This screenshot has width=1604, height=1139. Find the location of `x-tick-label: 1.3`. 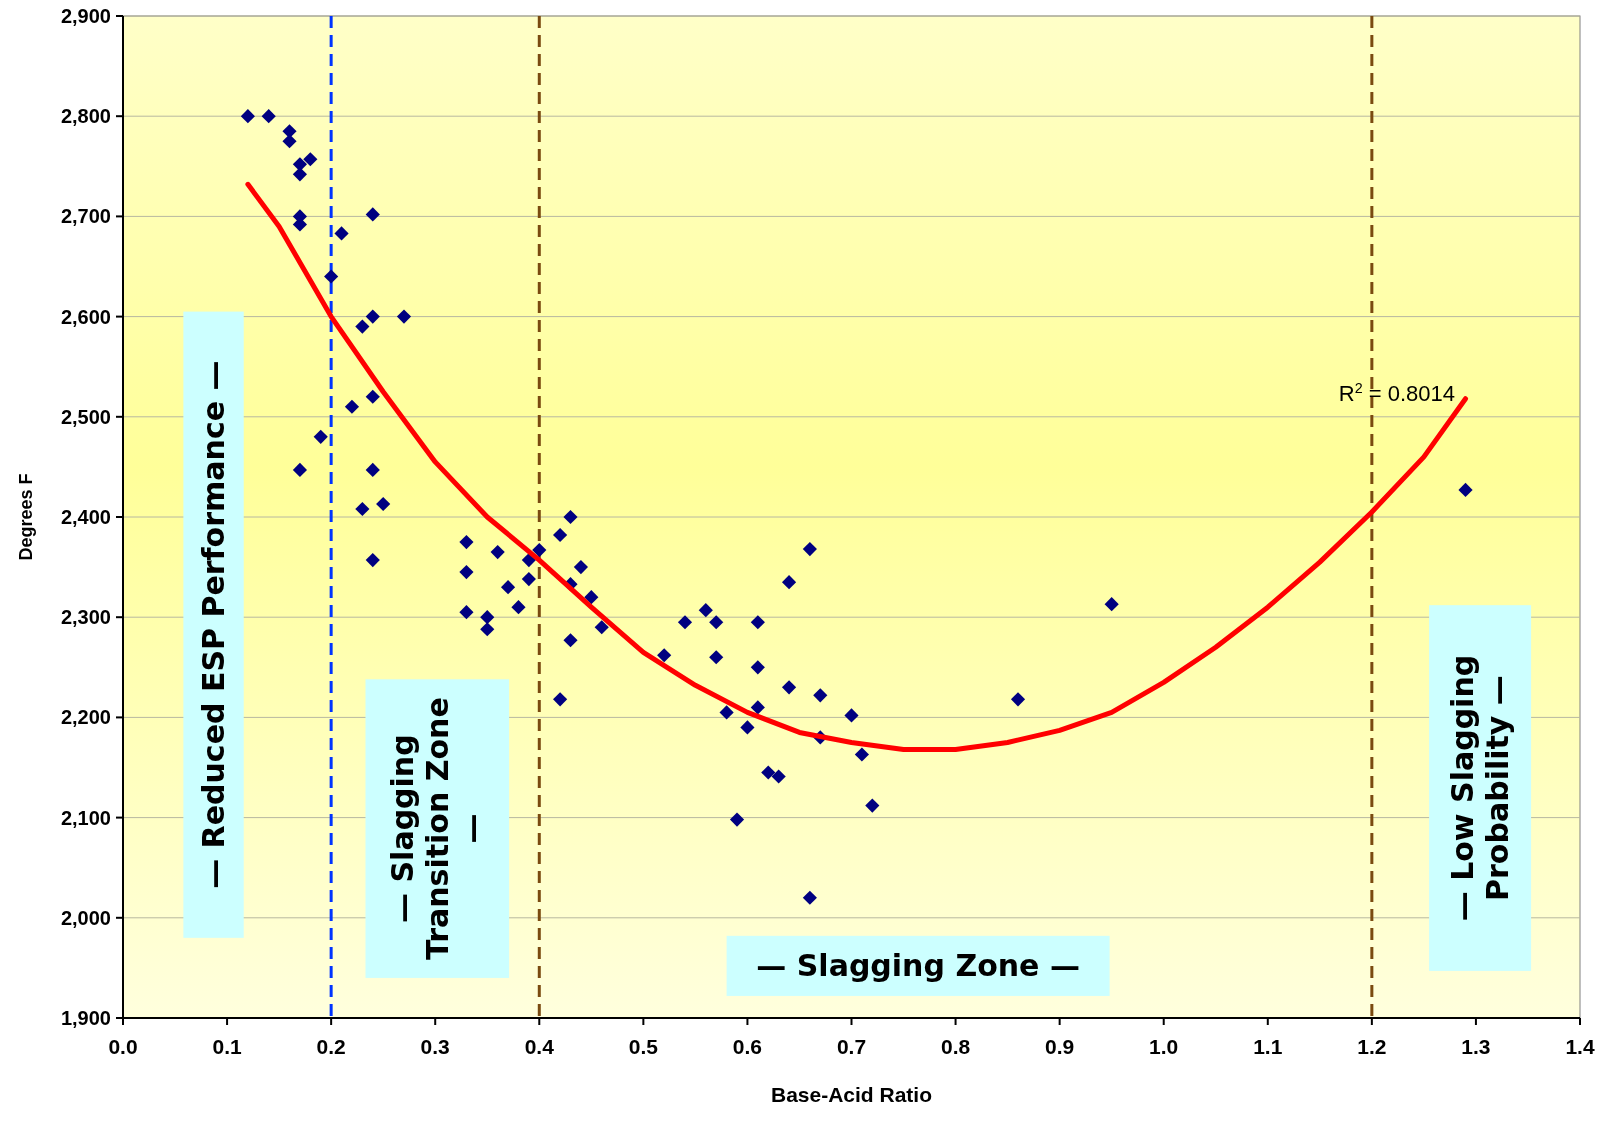

x-tick-label: 1.3 is located at coordinates (1476, 1046).